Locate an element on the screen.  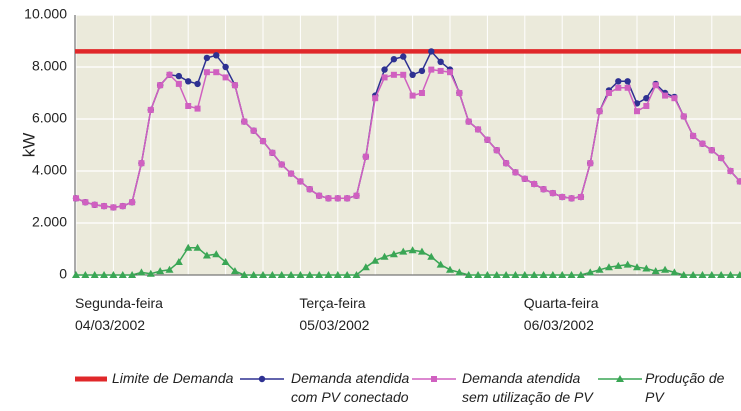
x-tick-label: Terça-feira 05/03/2002 is located at coordinates (334, 314).